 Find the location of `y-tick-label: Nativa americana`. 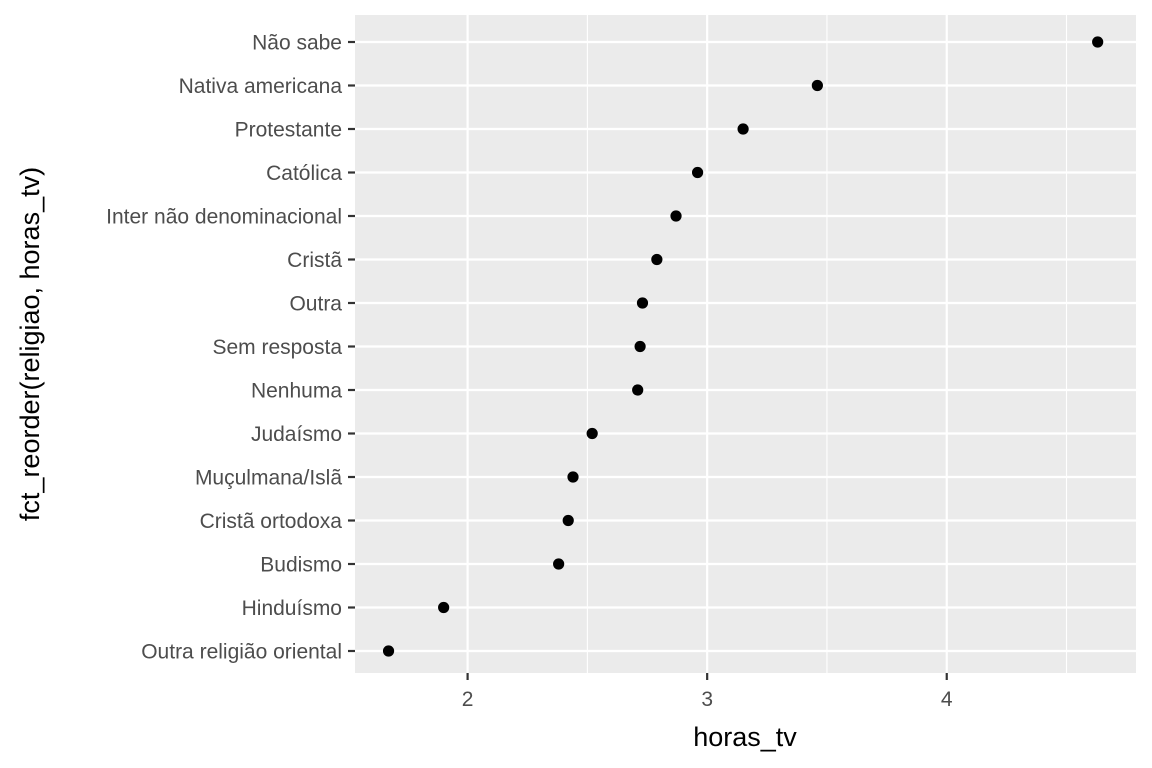

y-tick-label: Nativa americana is located at coordinates (261, 86).